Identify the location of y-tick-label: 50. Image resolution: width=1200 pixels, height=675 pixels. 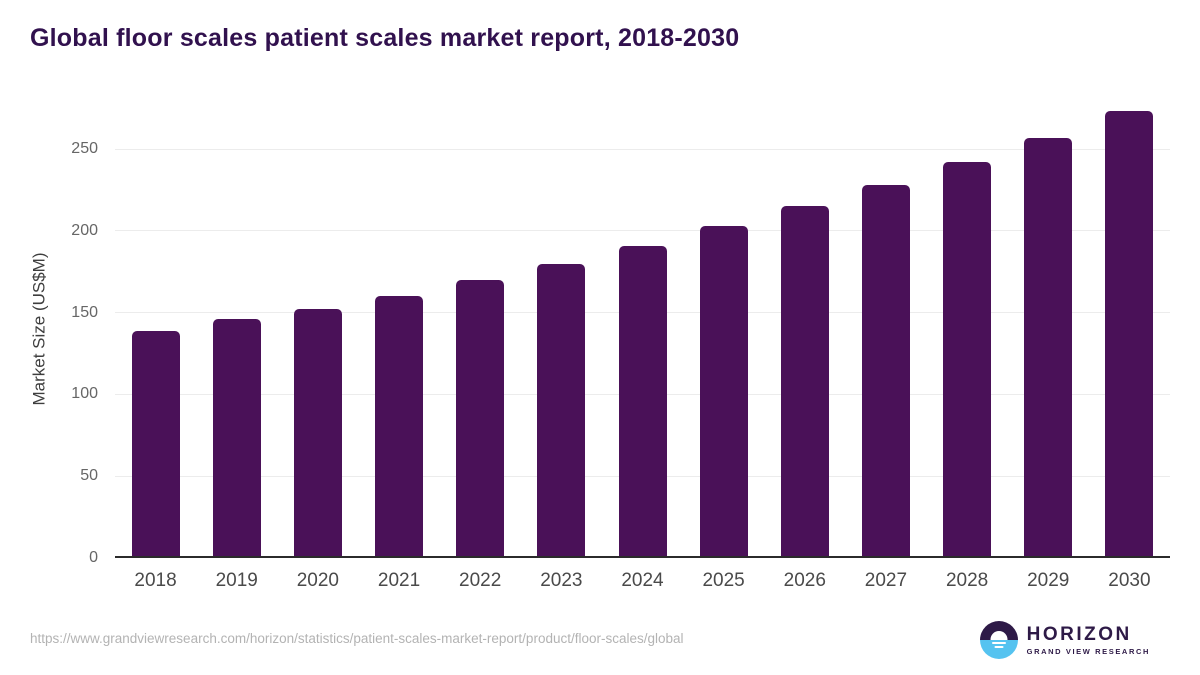
(89, 476).